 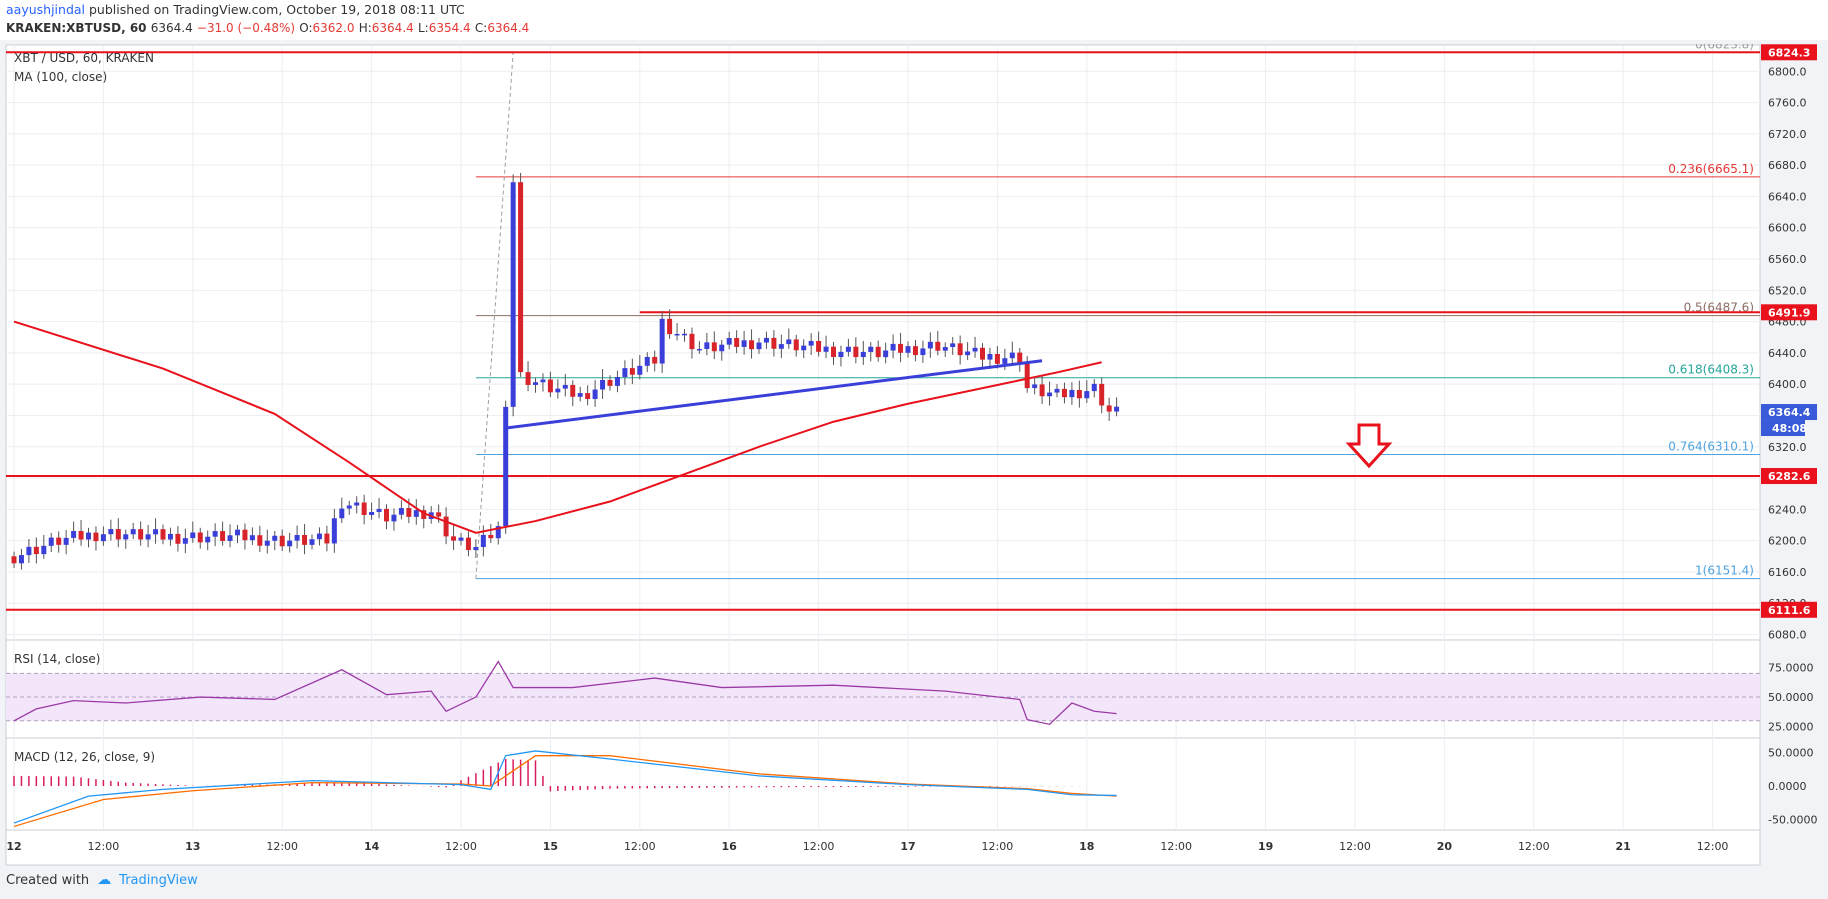 What do you see at coordinates (1789, 412) in the screenshot?
I see `price-tag-label: 6364.4` at bounding box center [1789, 412].